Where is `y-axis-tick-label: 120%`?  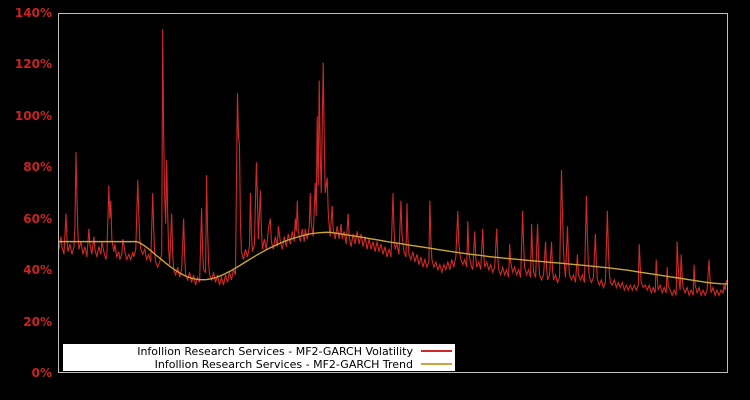 y-axis-tick-label: 120% is located at coordinates (33, 64).